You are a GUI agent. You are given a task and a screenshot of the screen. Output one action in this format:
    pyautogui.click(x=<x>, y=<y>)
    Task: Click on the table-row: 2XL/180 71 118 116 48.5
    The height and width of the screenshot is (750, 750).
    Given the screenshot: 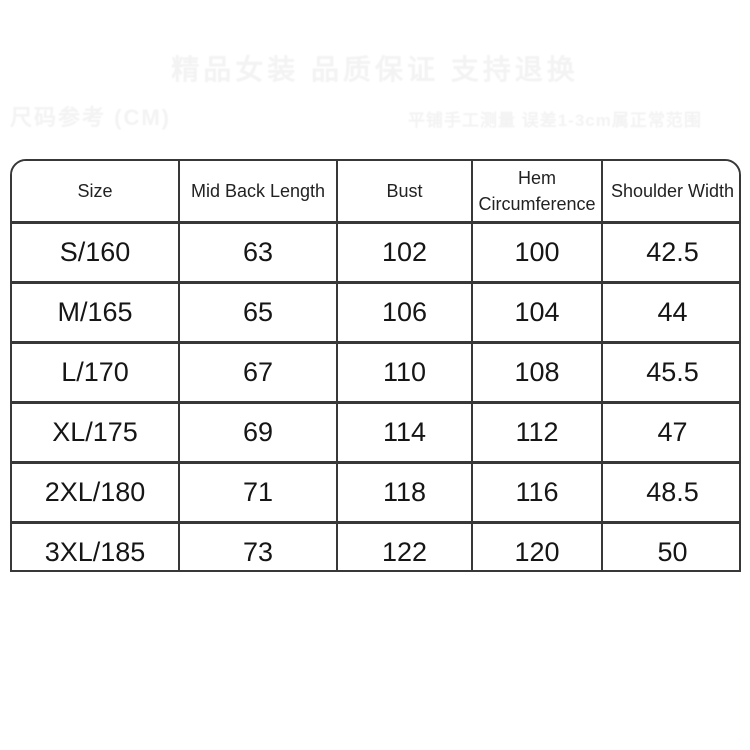 What is the action you would take?
    pyautogui.click(x=375, y=493)
    